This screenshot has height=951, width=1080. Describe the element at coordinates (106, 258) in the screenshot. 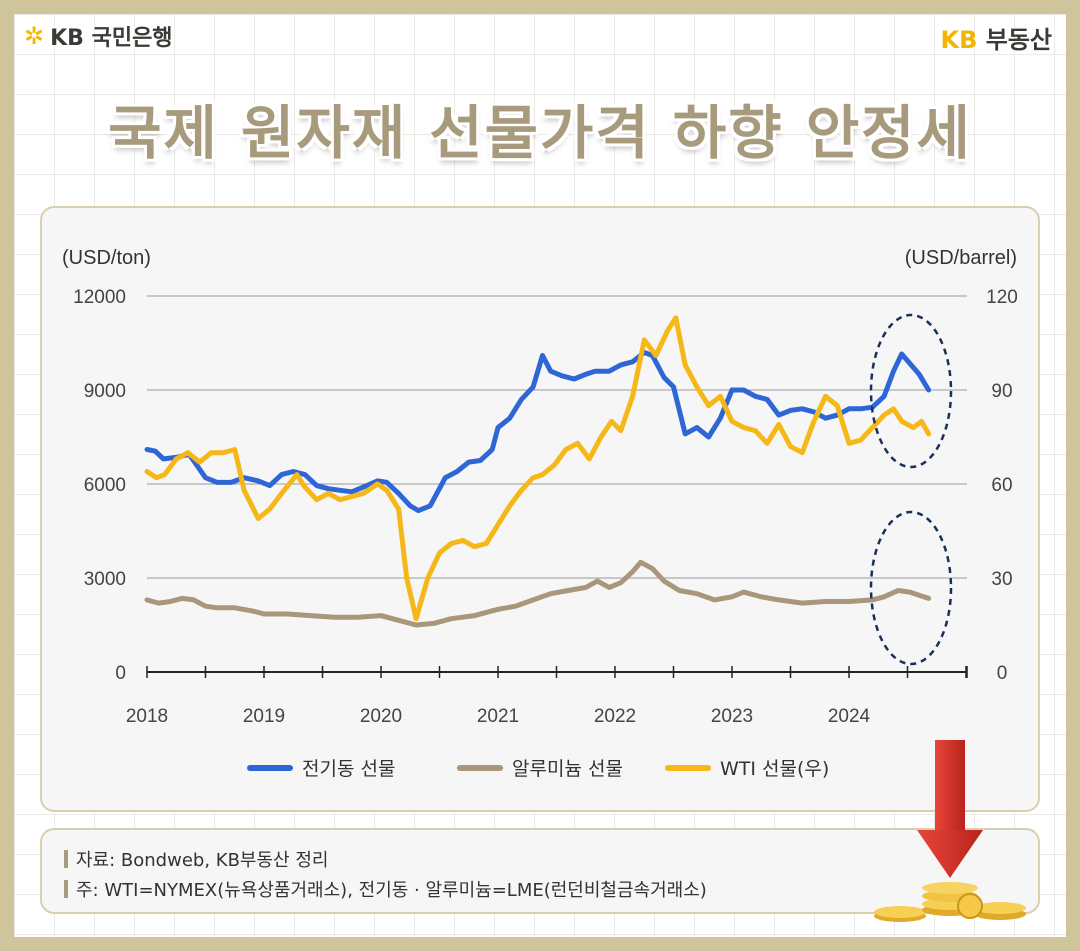

I see `y-axis-left-title: (USD/ton)` at that location.